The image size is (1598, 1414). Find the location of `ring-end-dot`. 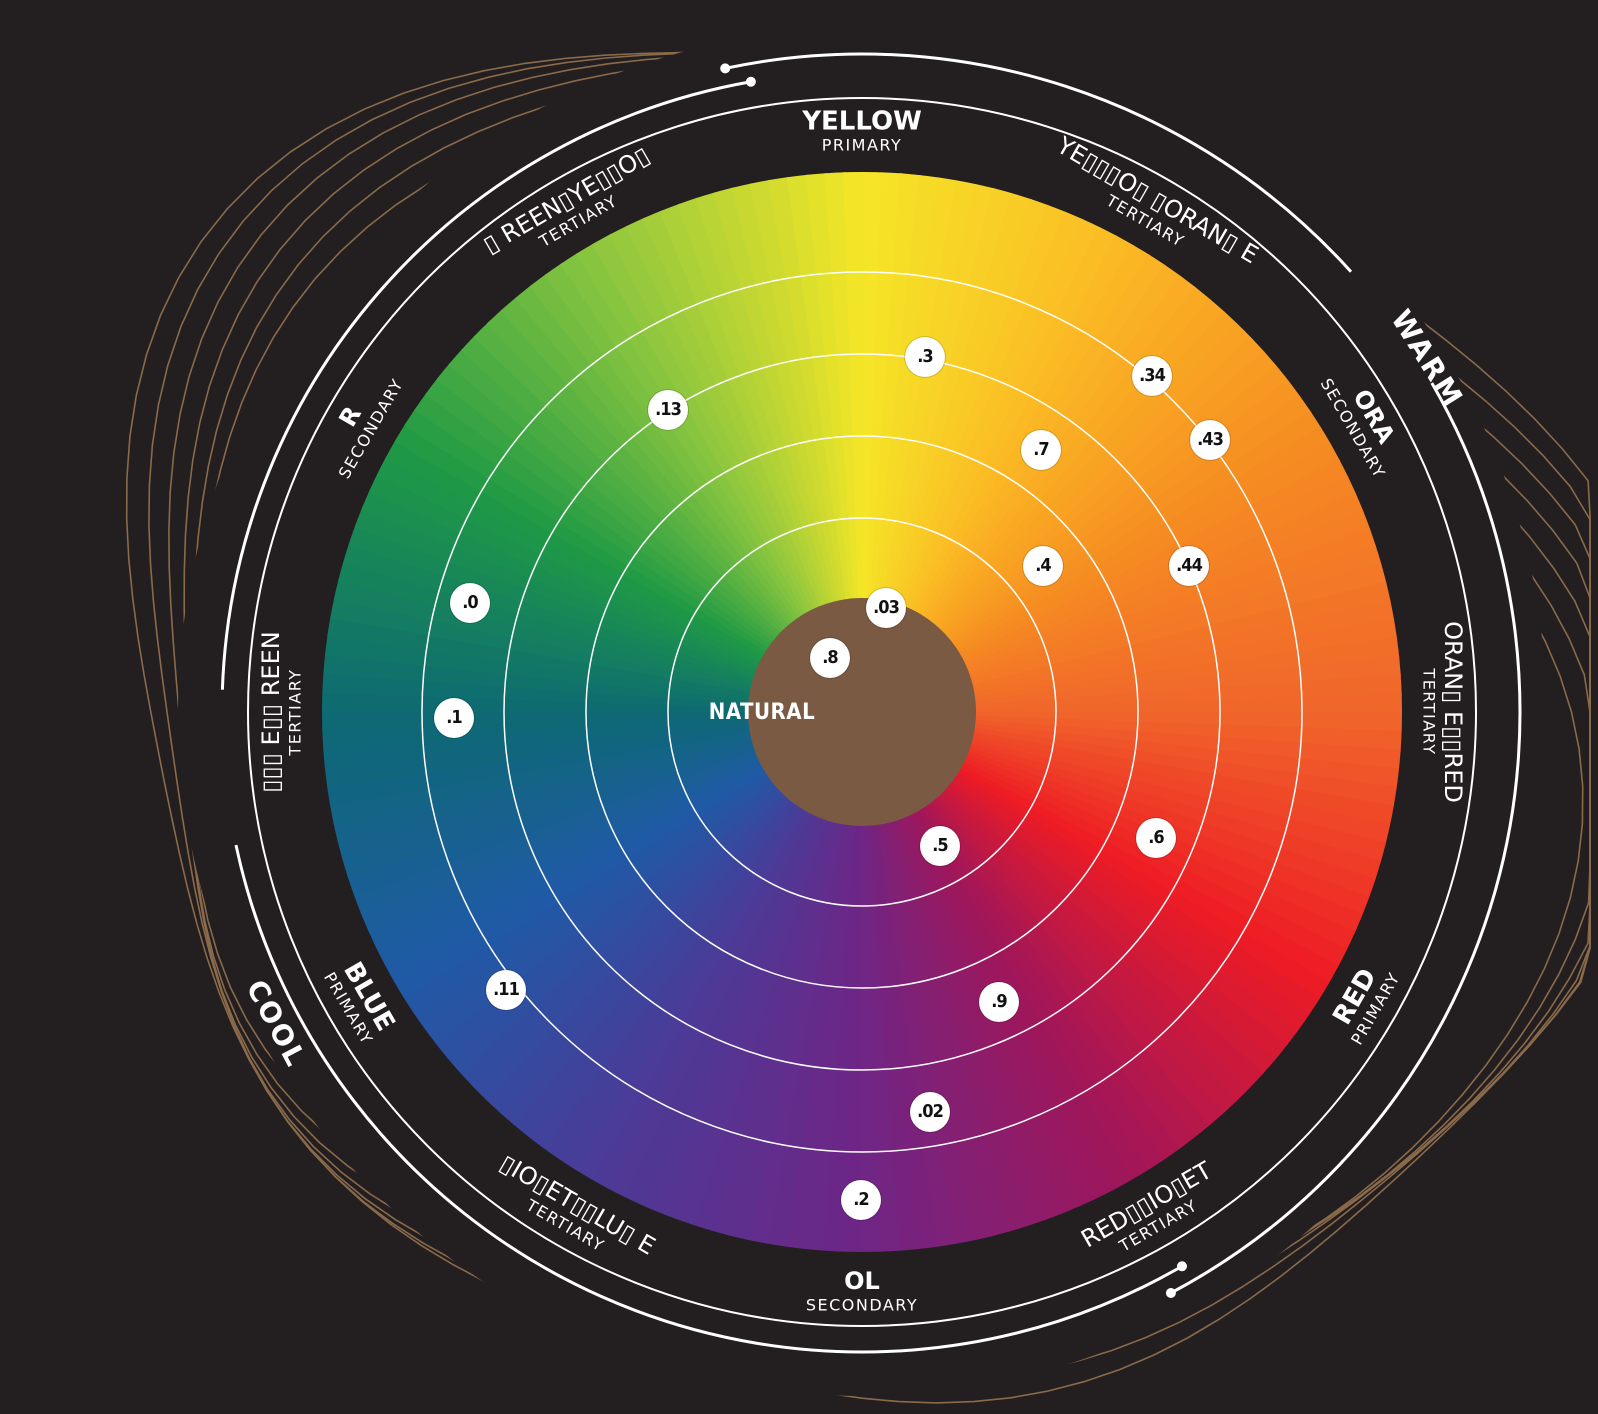

ring-end-dot is located at coordinates (725, 68).